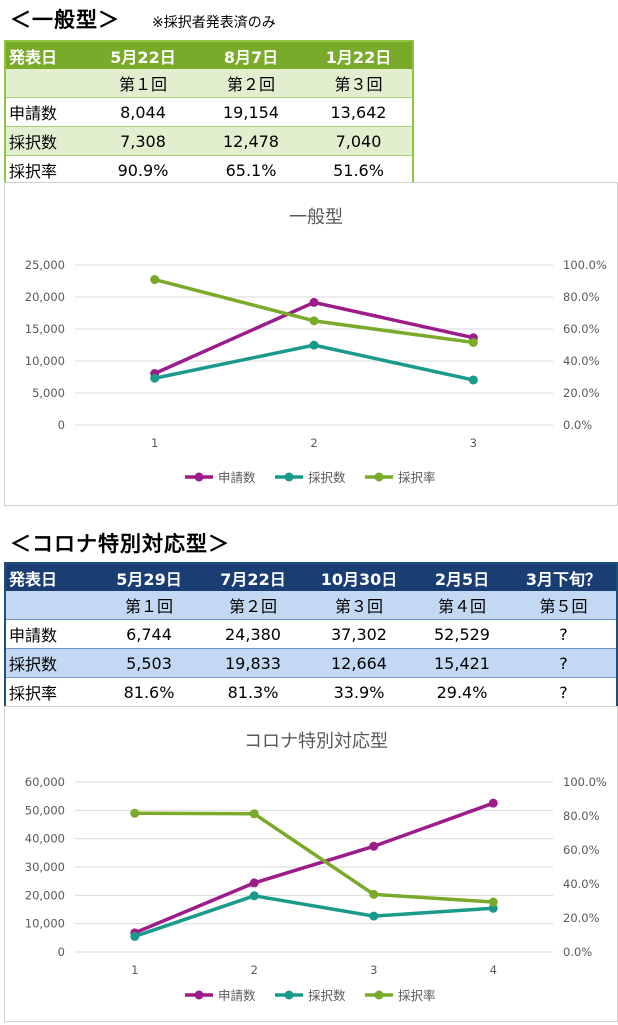  What do you see at coordinates (359, 634) in the screenshot?
I see `value-cell: 37,302` at bounding box center [359, 634].